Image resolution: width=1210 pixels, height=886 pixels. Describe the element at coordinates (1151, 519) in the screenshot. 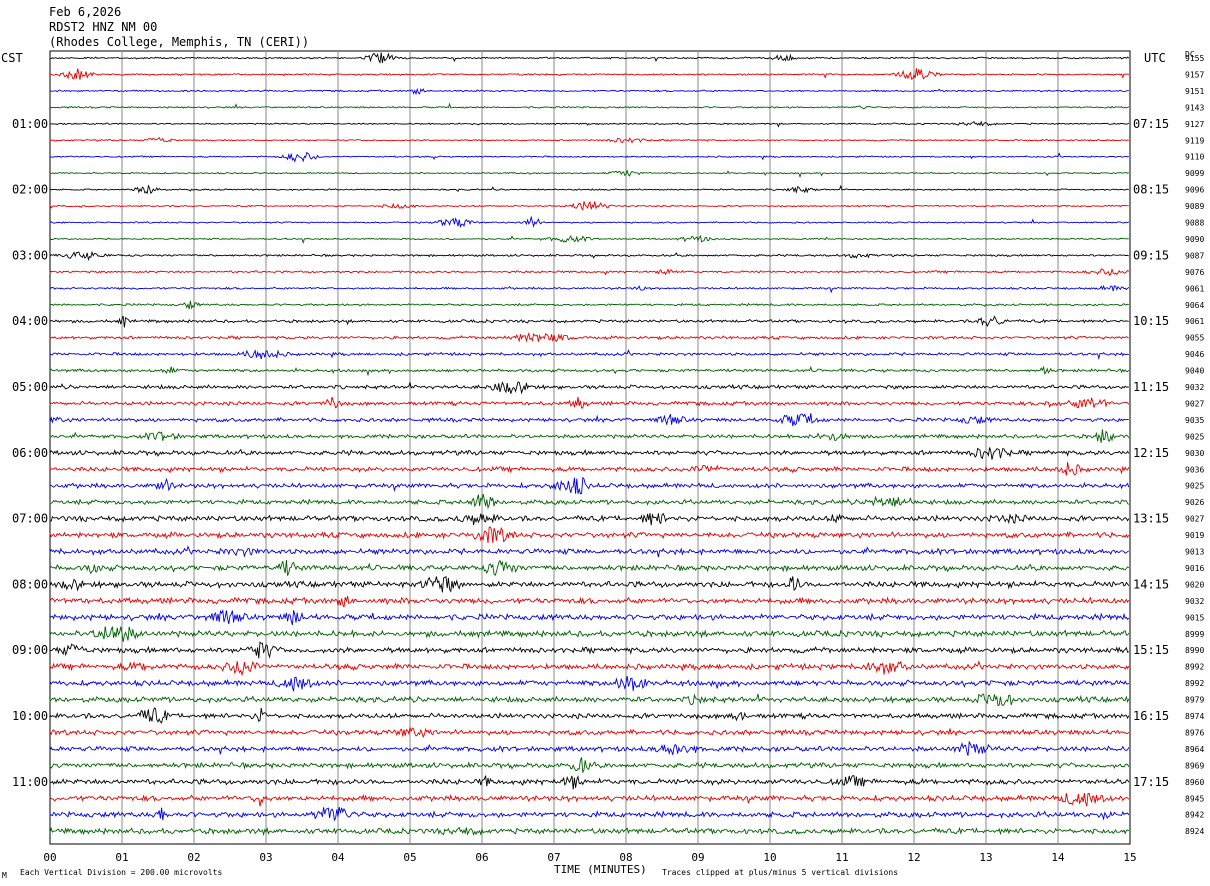

I see `utc-hour-label: 13:15` at that location.